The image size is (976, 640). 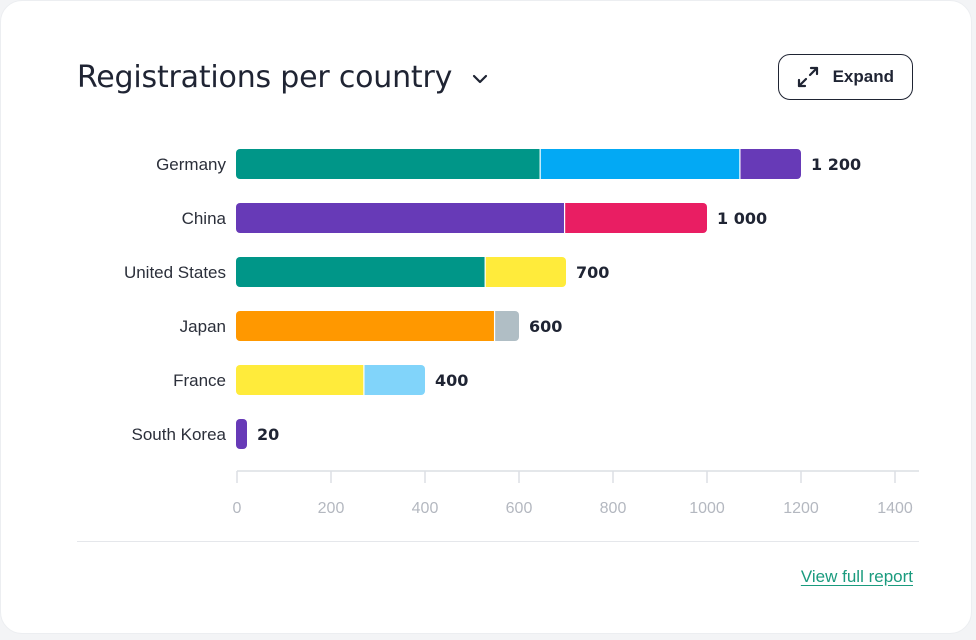 What do you see at coordinates (519, 508) in the screenshot?
I see `x-tick-label-600: 600` at bounding box center [519, 508].